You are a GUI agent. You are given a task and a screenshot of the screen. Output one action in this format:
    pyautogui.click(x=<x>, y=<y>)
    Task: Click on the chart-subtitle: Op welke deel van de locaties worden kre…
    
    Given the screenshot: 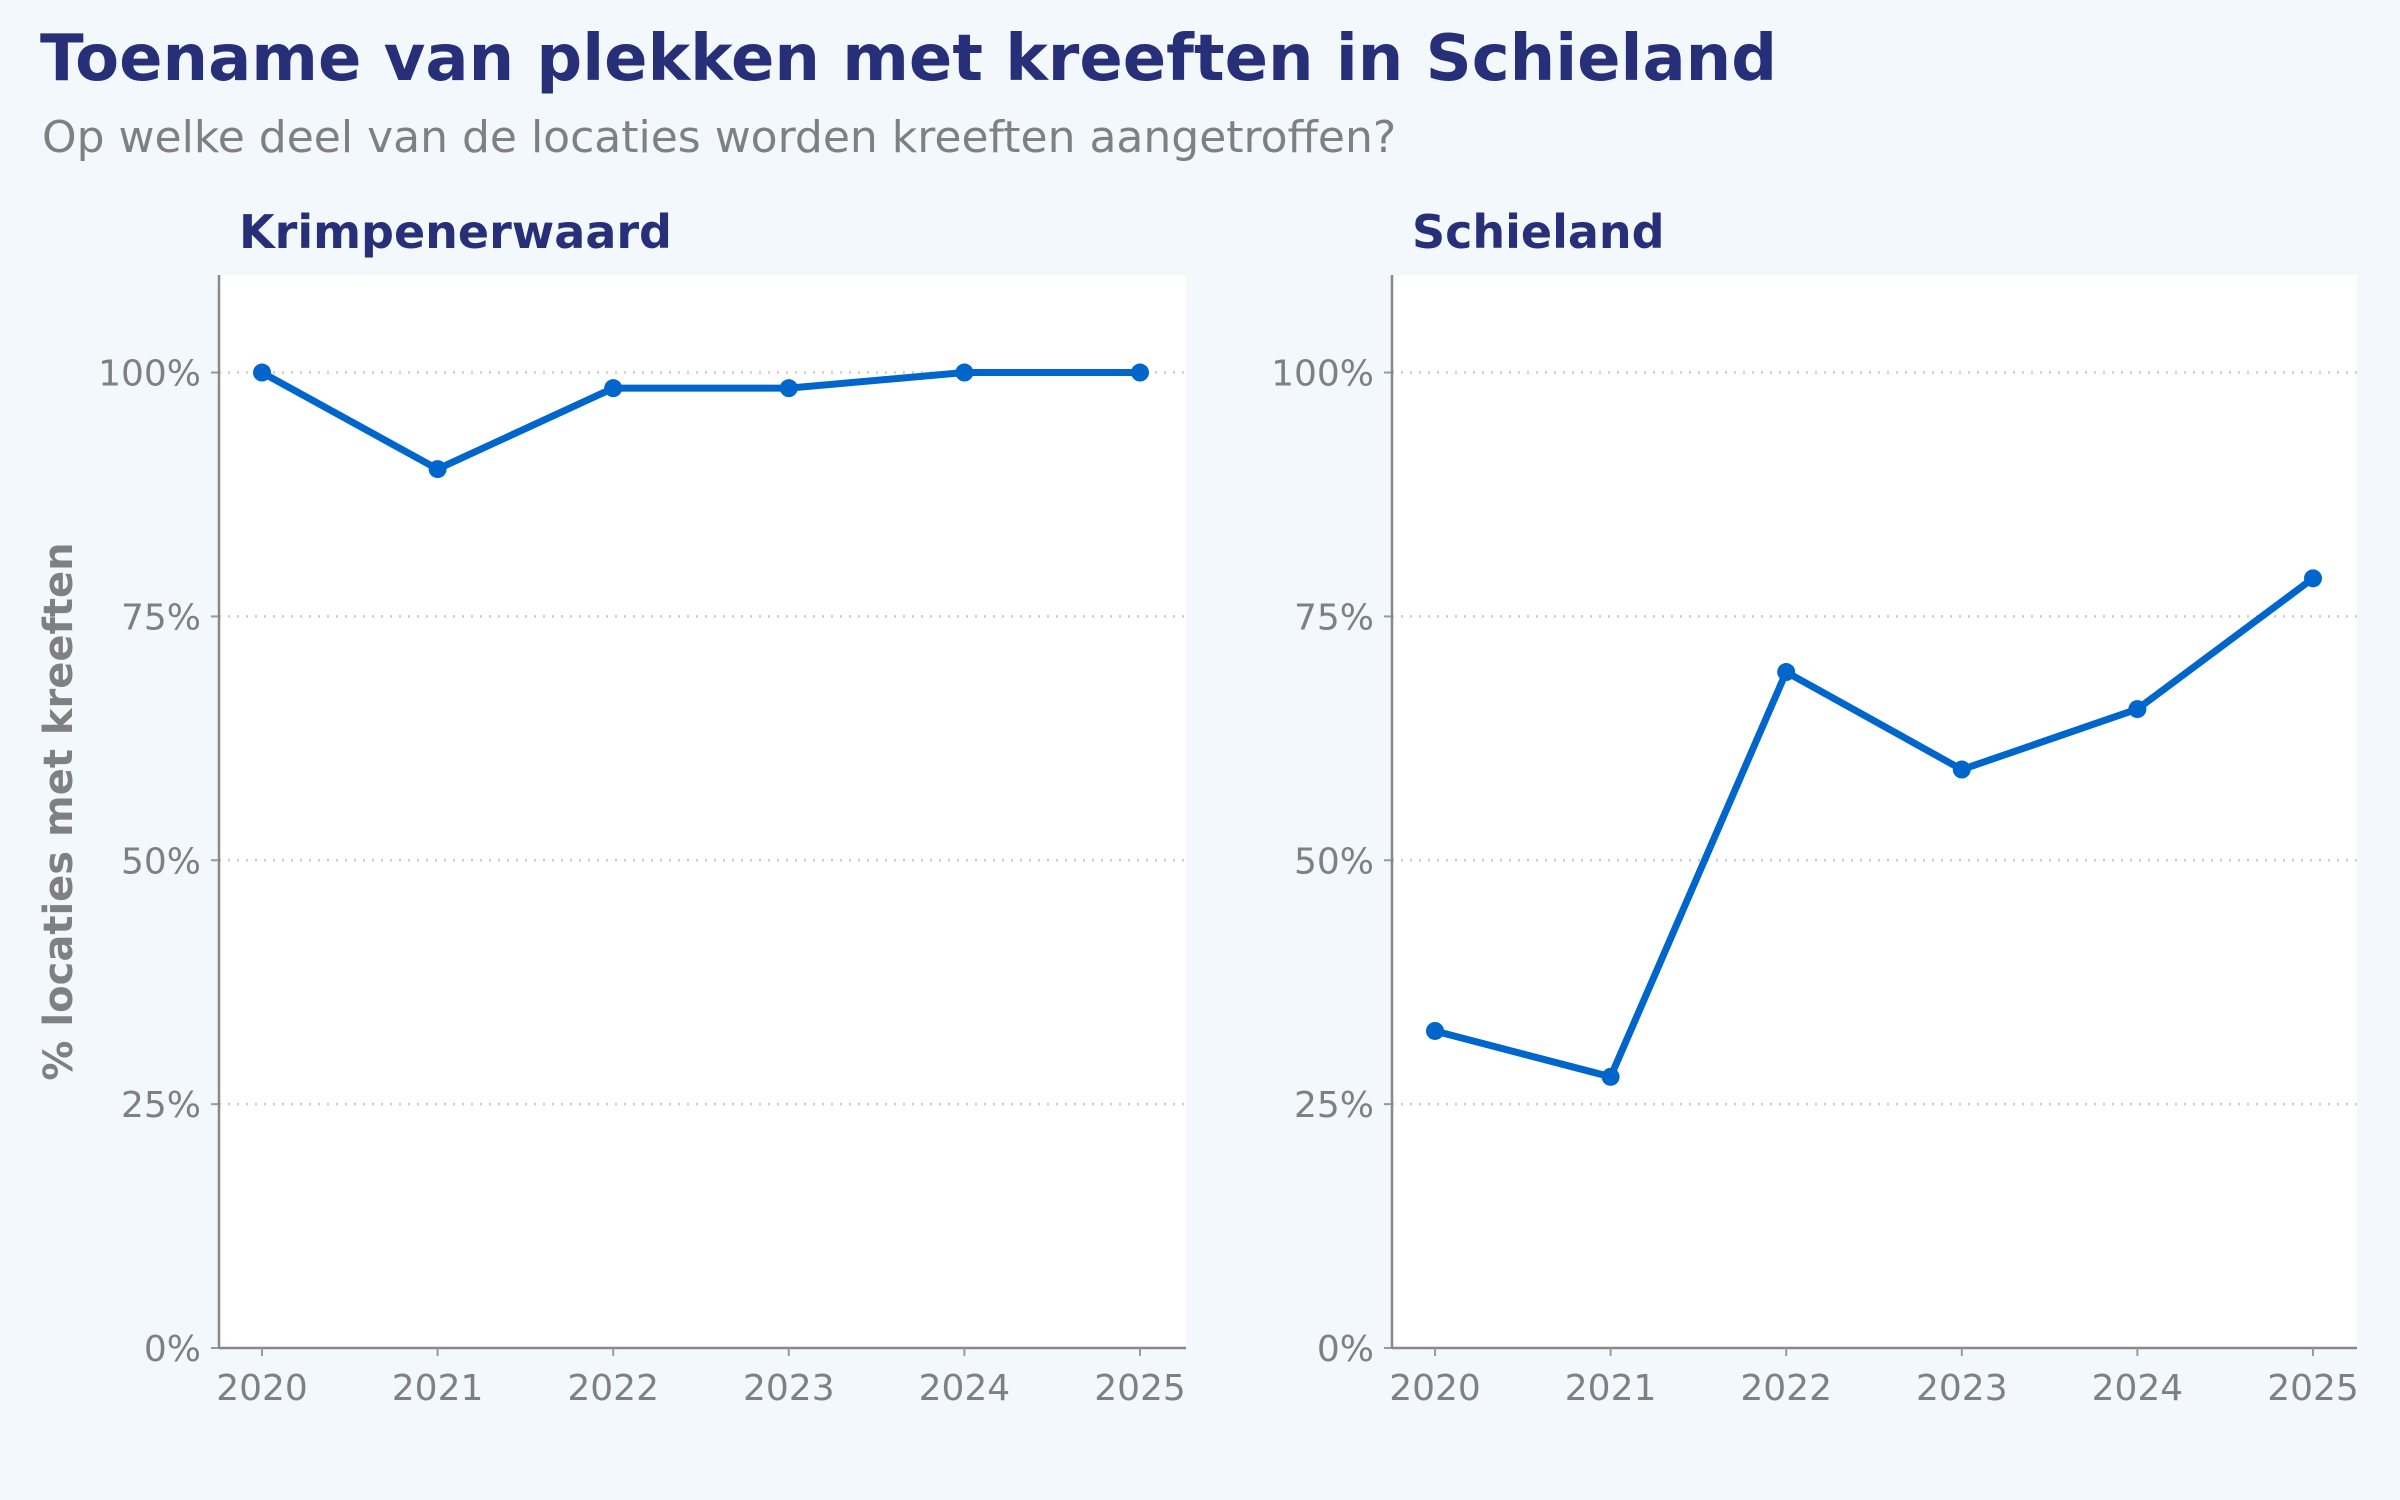 What is the action you would take?
    pyautogui.click(x=719, y=137)
    